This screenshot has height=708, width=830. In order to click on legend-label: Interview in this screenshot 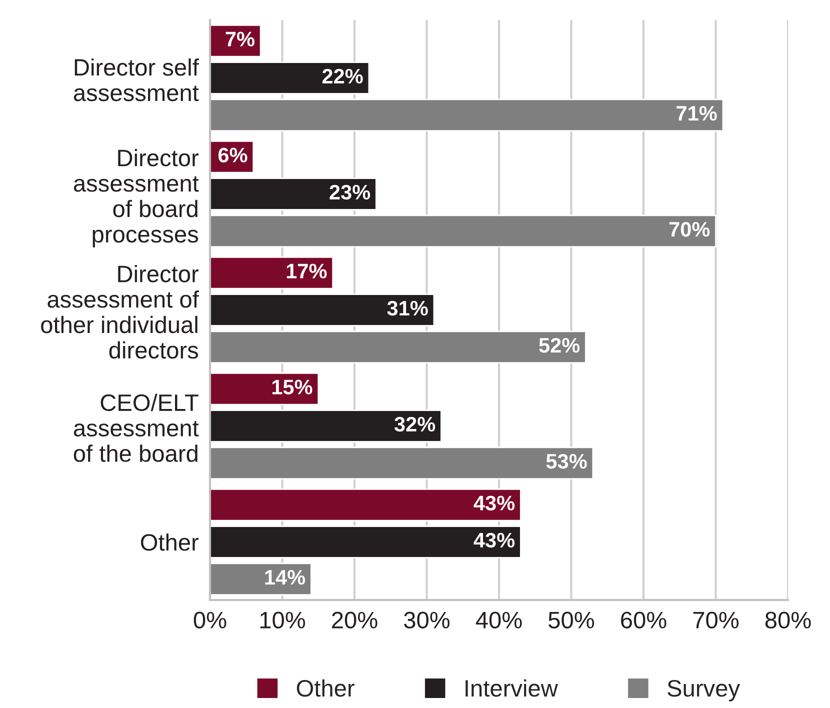, I will do `click(512, 688)`.